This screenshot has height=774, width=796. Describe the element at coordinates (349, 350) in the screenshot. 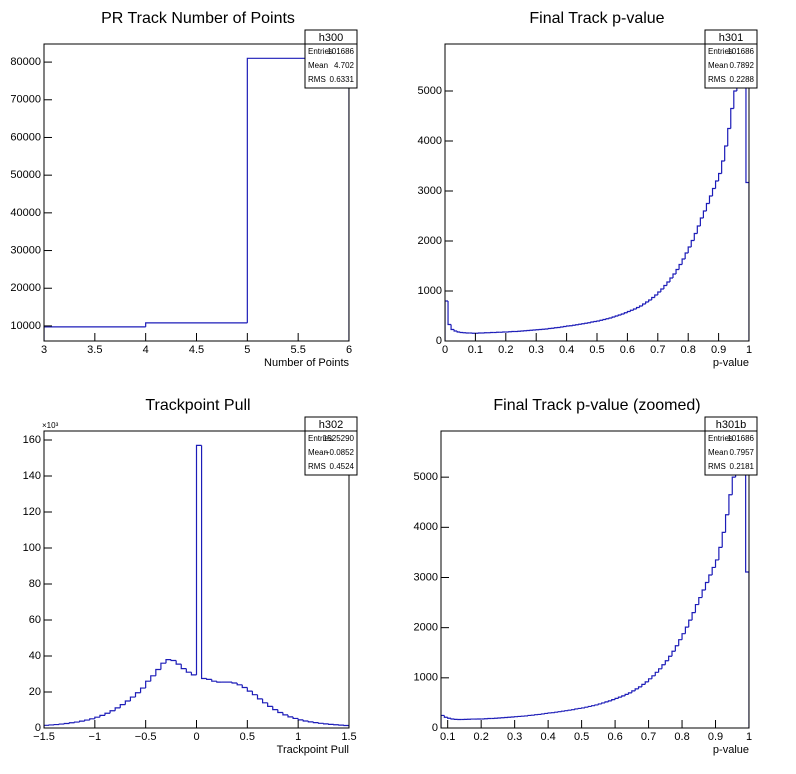

I see `x-tick-label: 6` at that location.